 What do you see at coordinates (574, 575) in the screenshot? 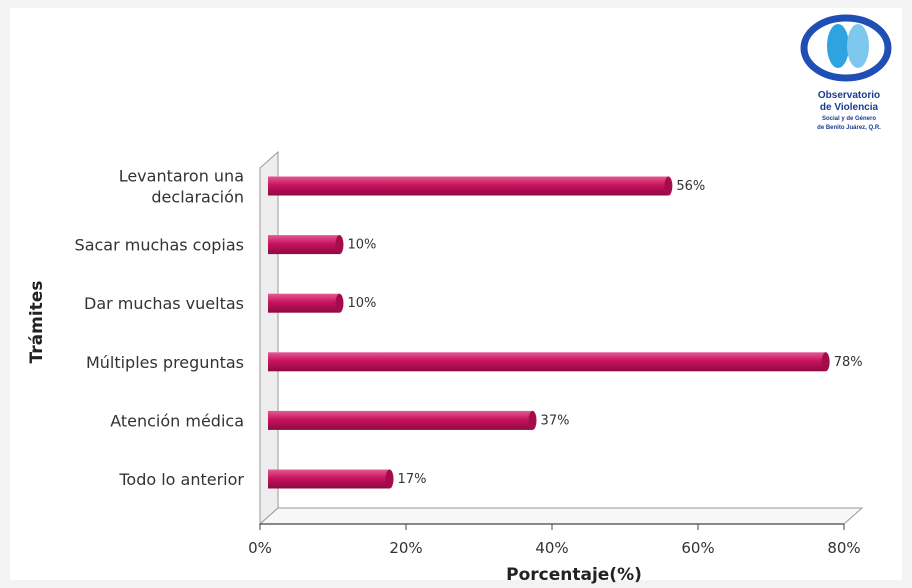
I see `x-axis-title: Porcentaje(%)` at bounding box center [574, 575].